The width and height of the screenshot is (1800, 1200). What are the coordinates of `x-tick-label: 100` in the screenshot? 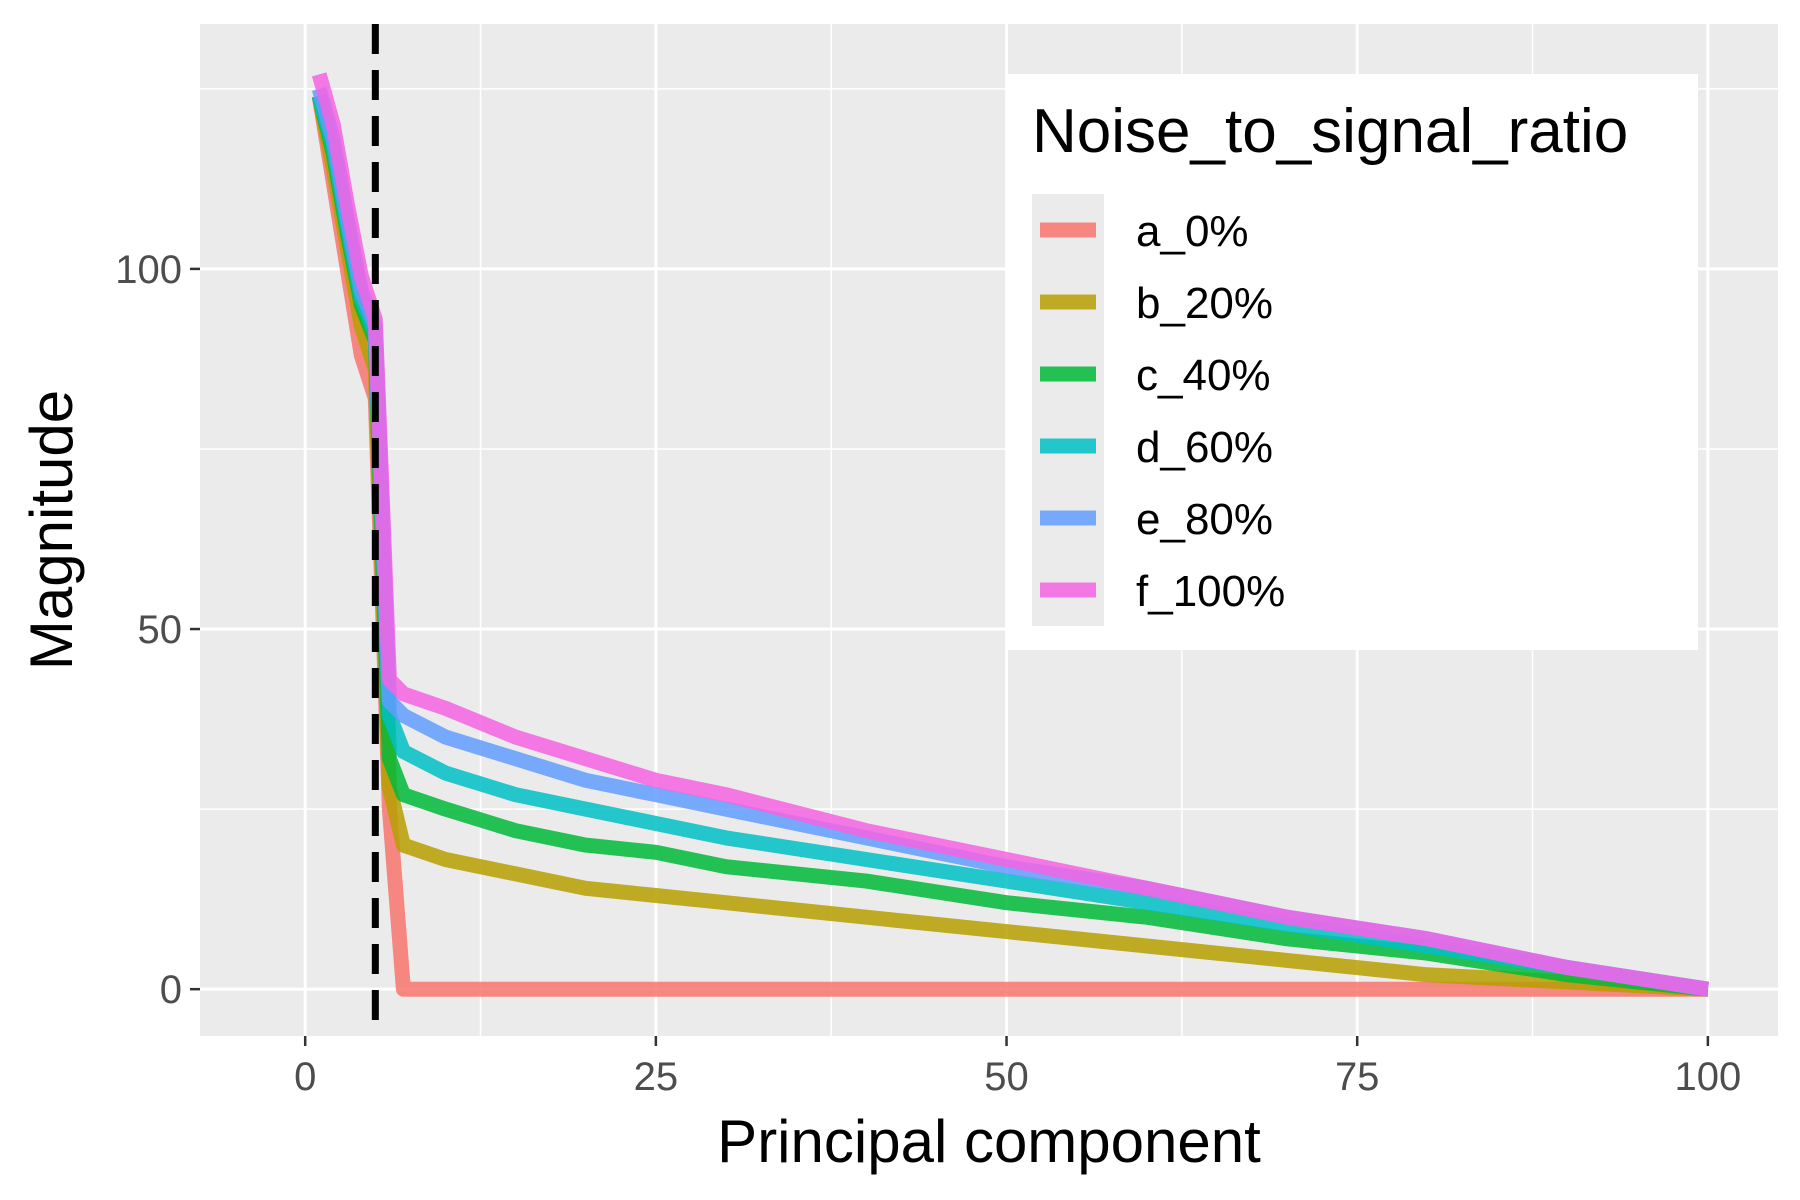 It's located at (1707, 1077).